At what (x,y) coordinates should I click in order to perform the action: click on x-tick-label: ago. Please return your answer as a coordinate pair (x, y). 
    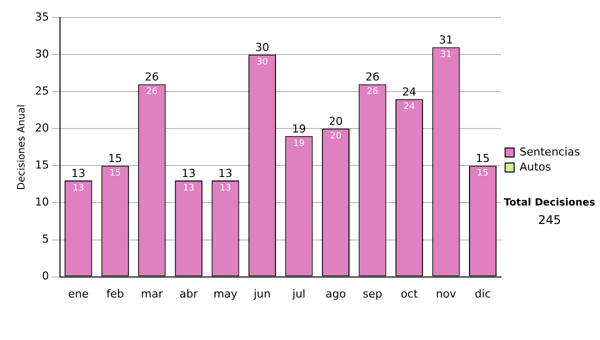
    Looking at the image, I should click on (335, 293).